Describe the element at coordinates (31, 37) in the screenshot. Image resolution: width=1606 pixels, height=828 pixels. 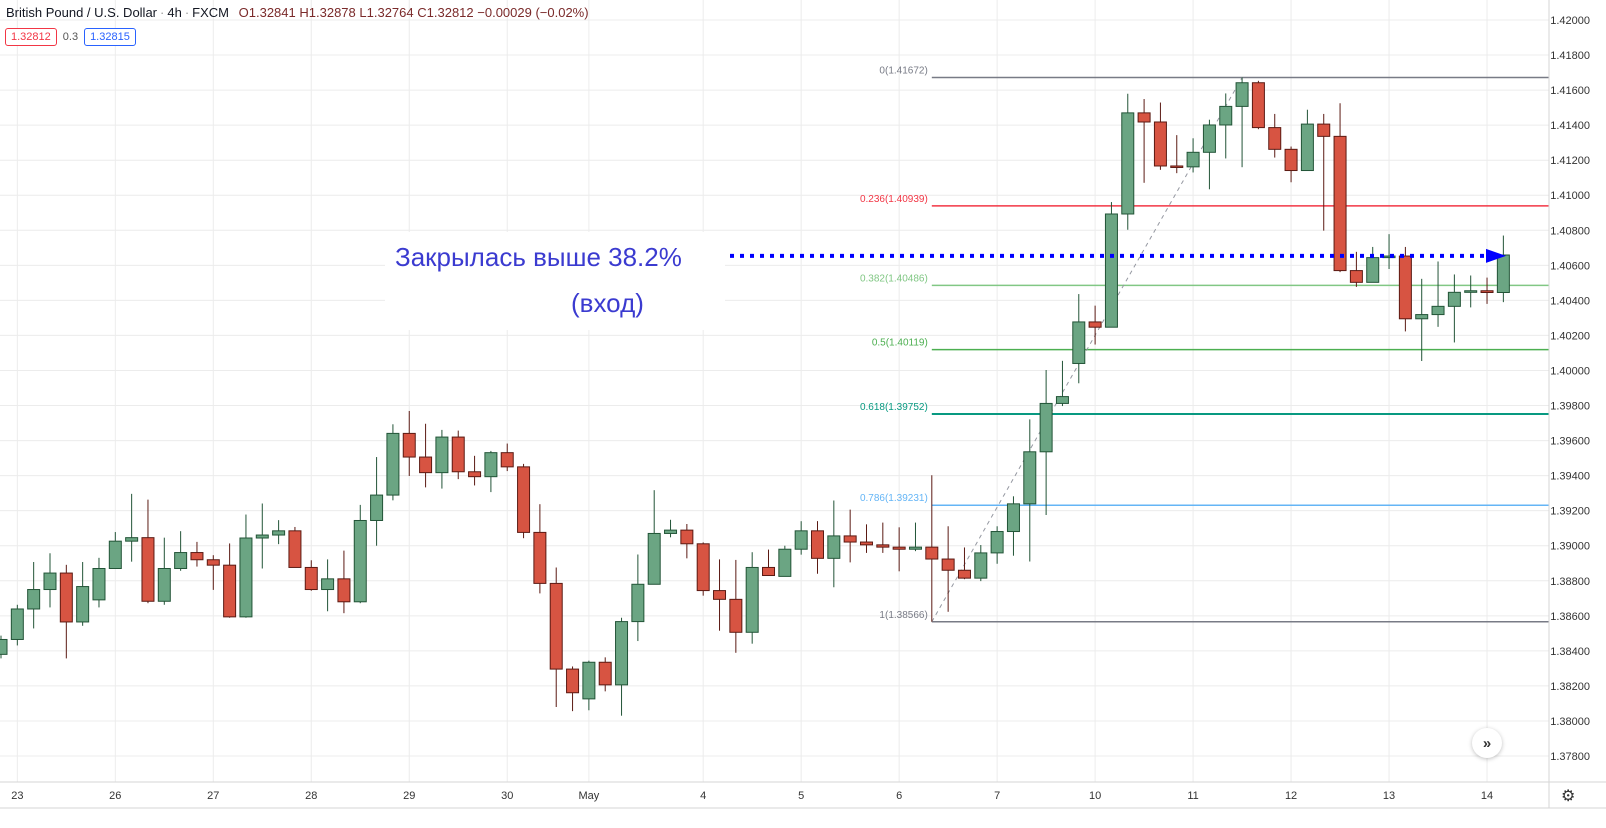
I see `sell-button: 1.32812` at that location.